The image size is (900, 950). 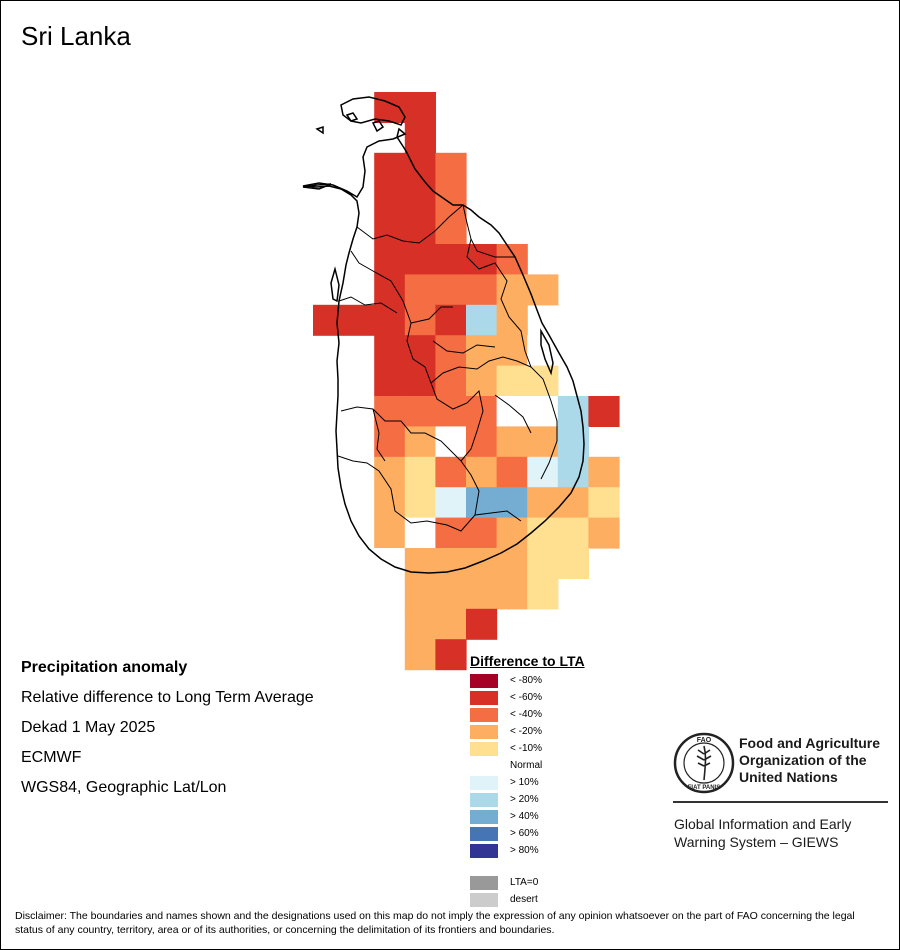 I want to click on coastline, so click(x=443, y=350).